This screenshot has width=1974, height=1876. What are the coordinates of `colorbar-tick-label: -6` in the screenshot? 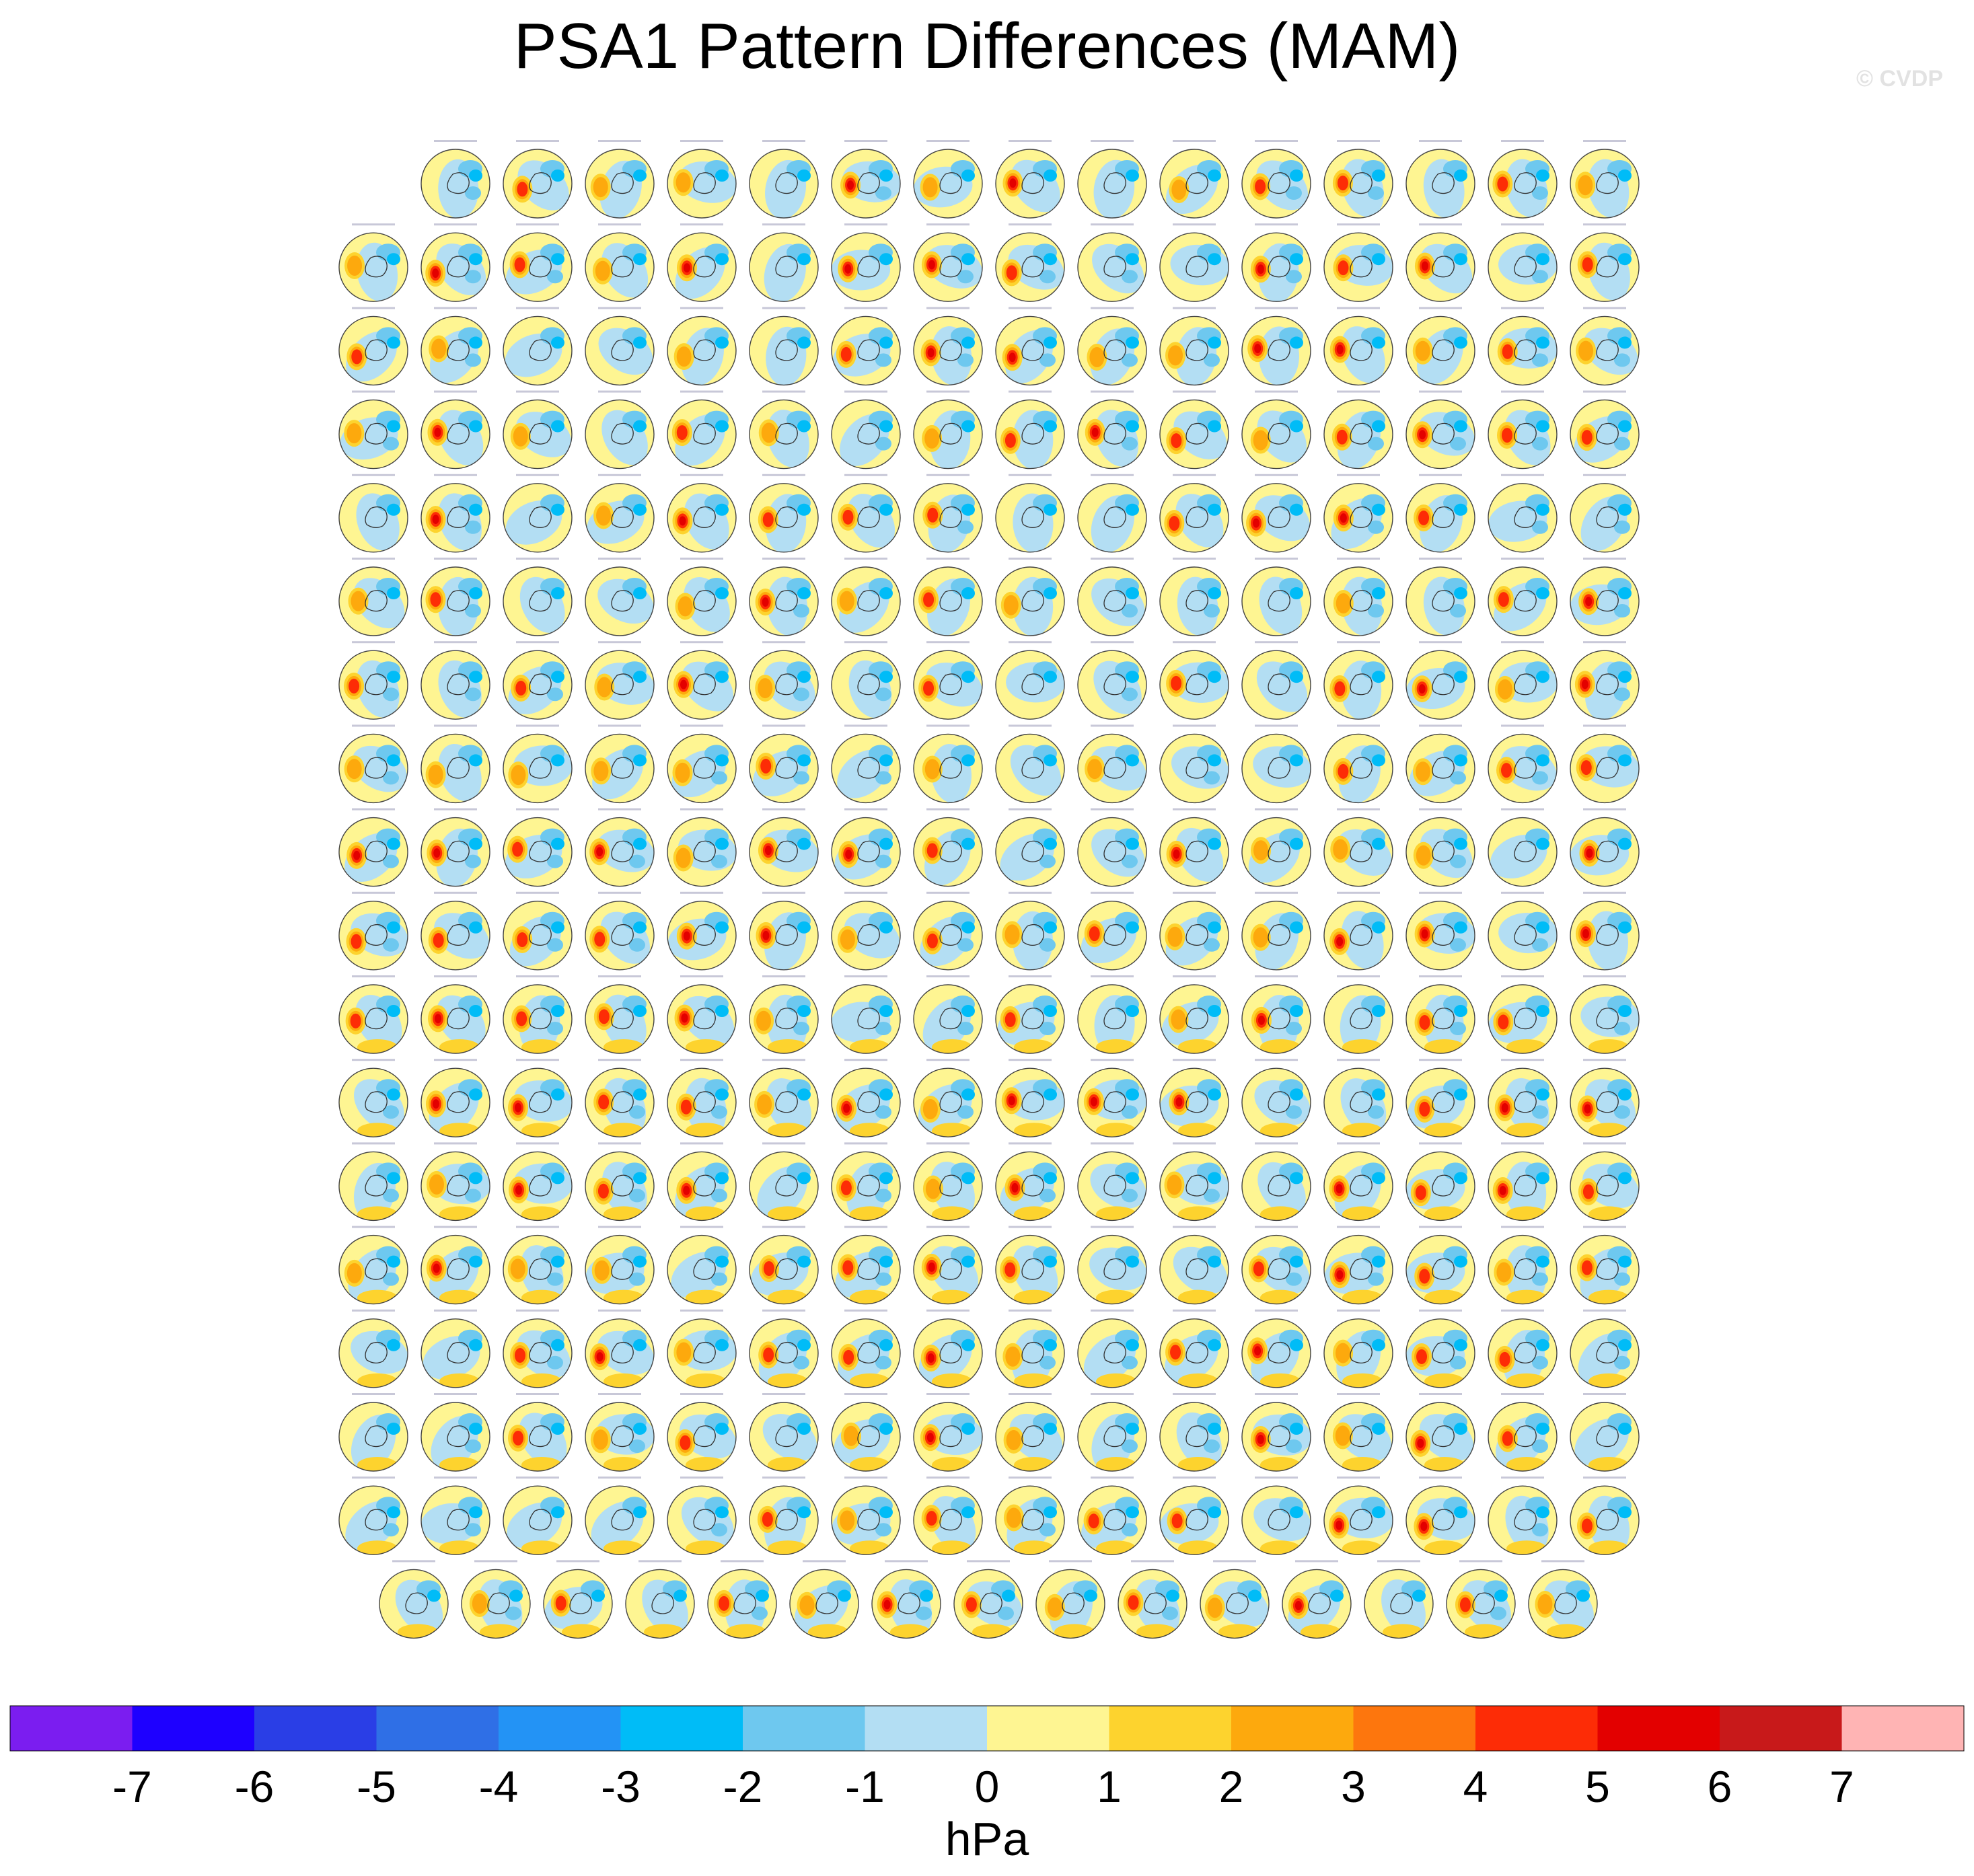 It's located at (255, 1787).